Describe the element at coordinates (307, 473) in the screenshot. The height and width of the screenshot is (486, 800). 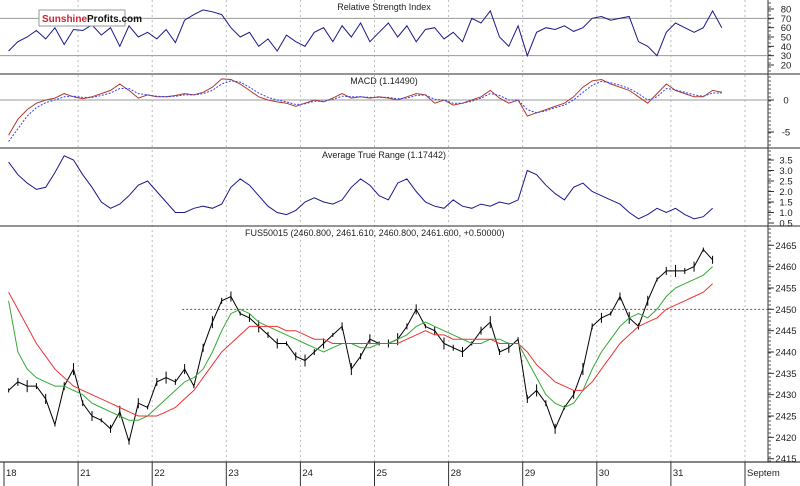
I see `x-tick-label: 24` at that location.